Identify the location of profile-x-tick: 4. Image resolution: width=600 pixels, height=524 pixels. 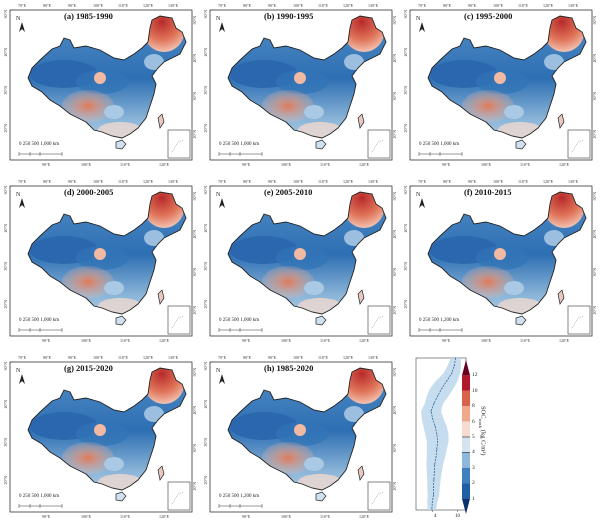
(435, 516).